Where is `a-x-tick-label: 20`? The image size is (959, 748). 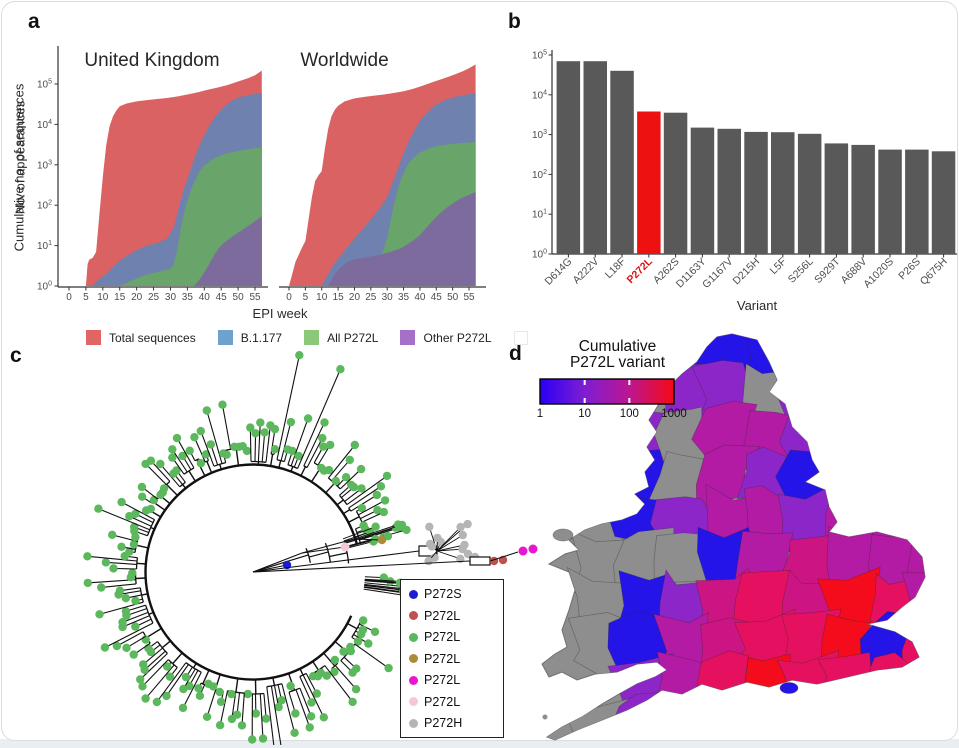
a-x-tick-label: 20 is located at coordinates (137, 297).